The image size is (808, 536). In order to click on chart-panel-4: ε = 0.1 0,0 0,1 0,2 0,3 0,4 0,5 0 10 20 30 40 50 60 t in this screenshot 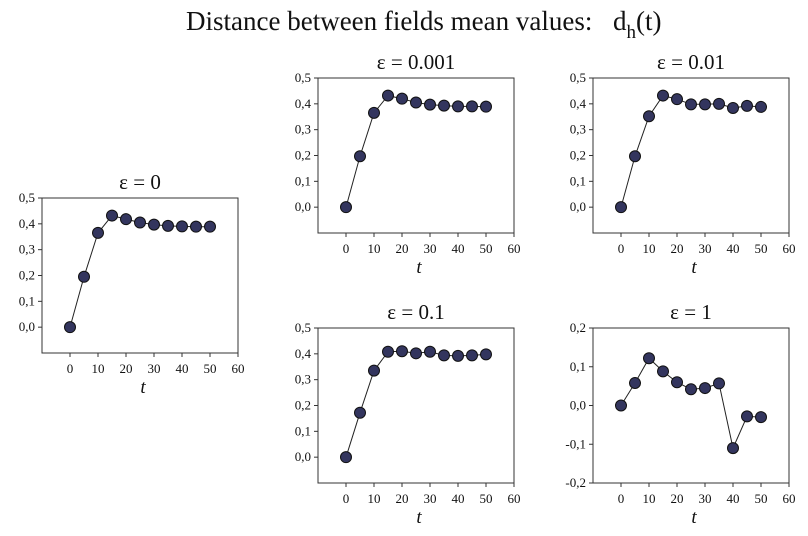, I will do `click(408, 414)`.